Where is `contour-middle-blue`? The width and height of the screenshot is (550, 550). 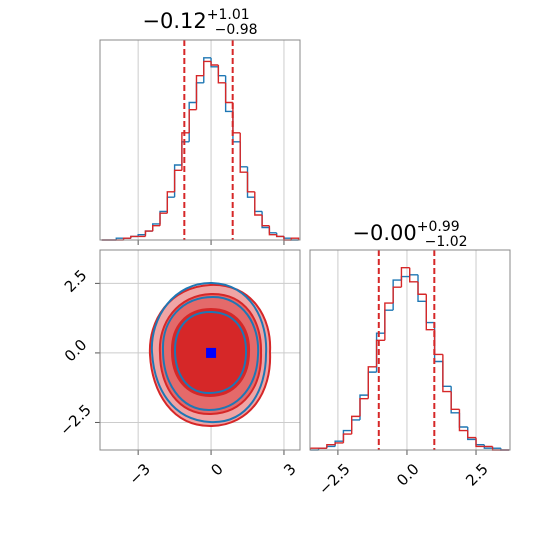 contour-middle-blue is located at coordinates (210, 353).